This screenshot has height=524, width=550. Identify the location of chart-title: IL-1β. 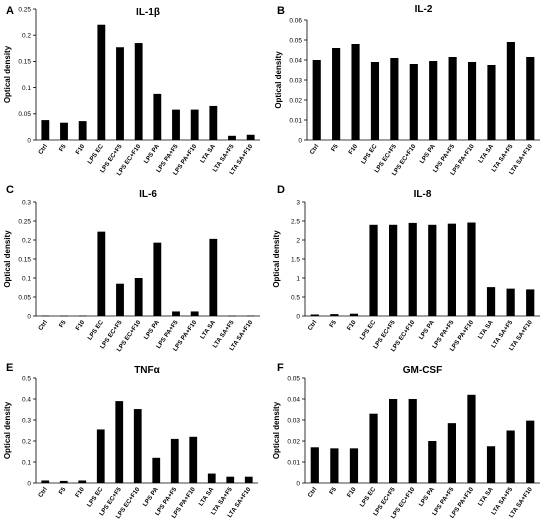
(148, 12).